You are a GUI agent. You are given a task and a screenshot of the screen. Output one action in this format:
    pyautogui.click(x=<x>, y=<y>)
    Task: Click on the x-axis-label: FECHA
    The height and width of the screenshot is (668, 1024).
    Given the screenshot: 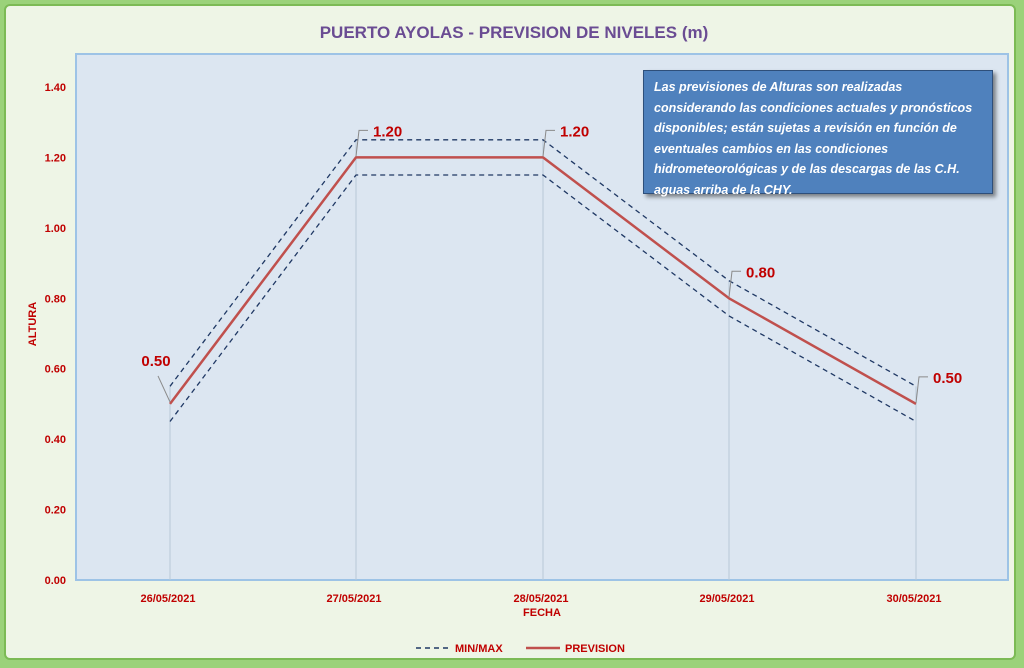 What is the action you would take?
    pyautogui.click(x=542, y=613)
    